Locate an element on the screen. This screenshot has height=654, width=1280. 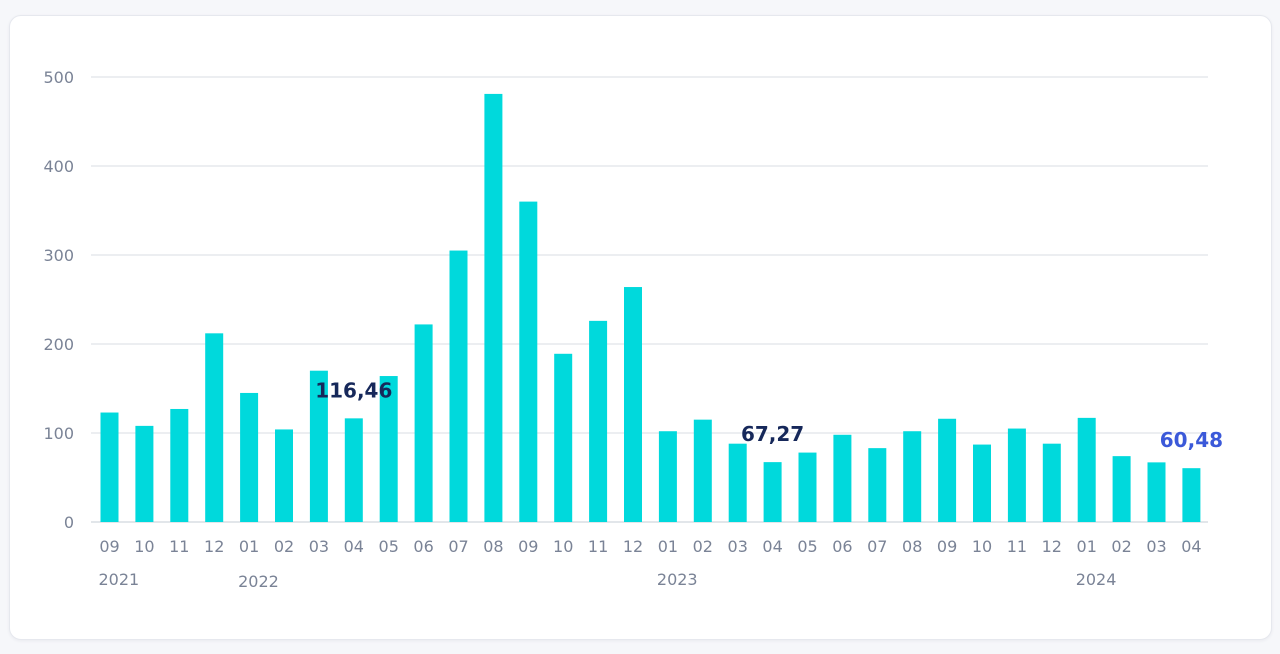
y-tick-label: 100 is located at coordinates (58, 433).